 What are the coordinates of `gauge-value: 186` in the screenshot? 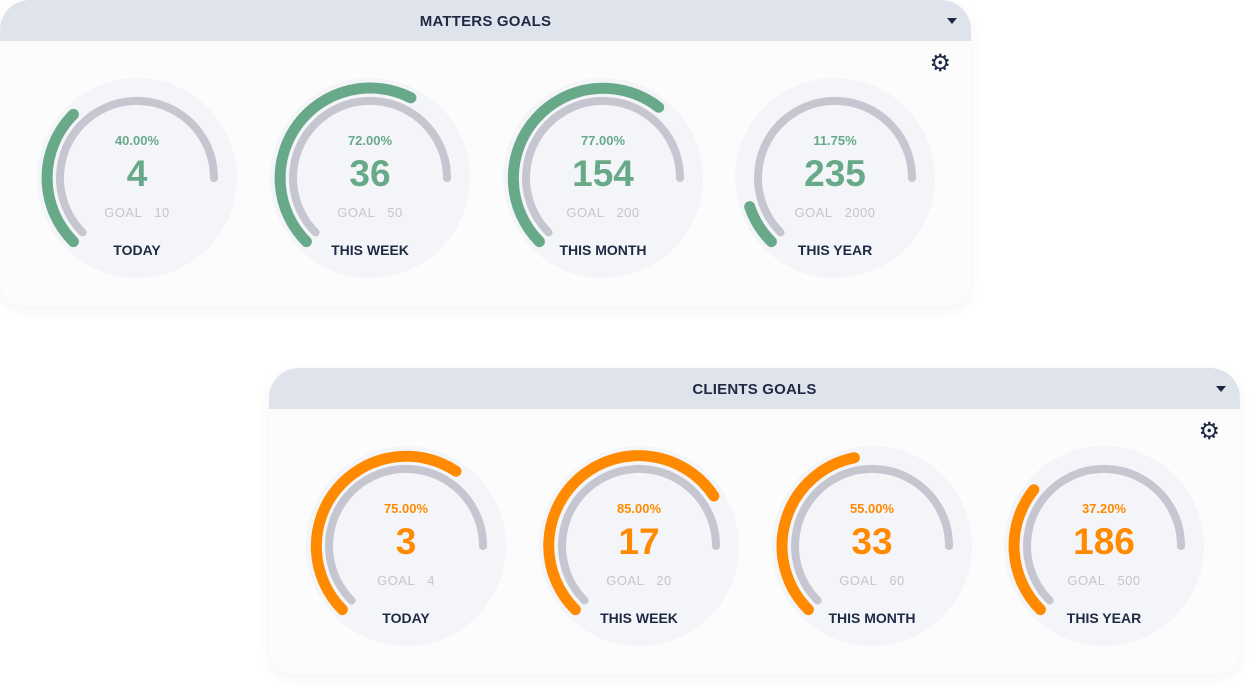 It's located at (1104, 541).